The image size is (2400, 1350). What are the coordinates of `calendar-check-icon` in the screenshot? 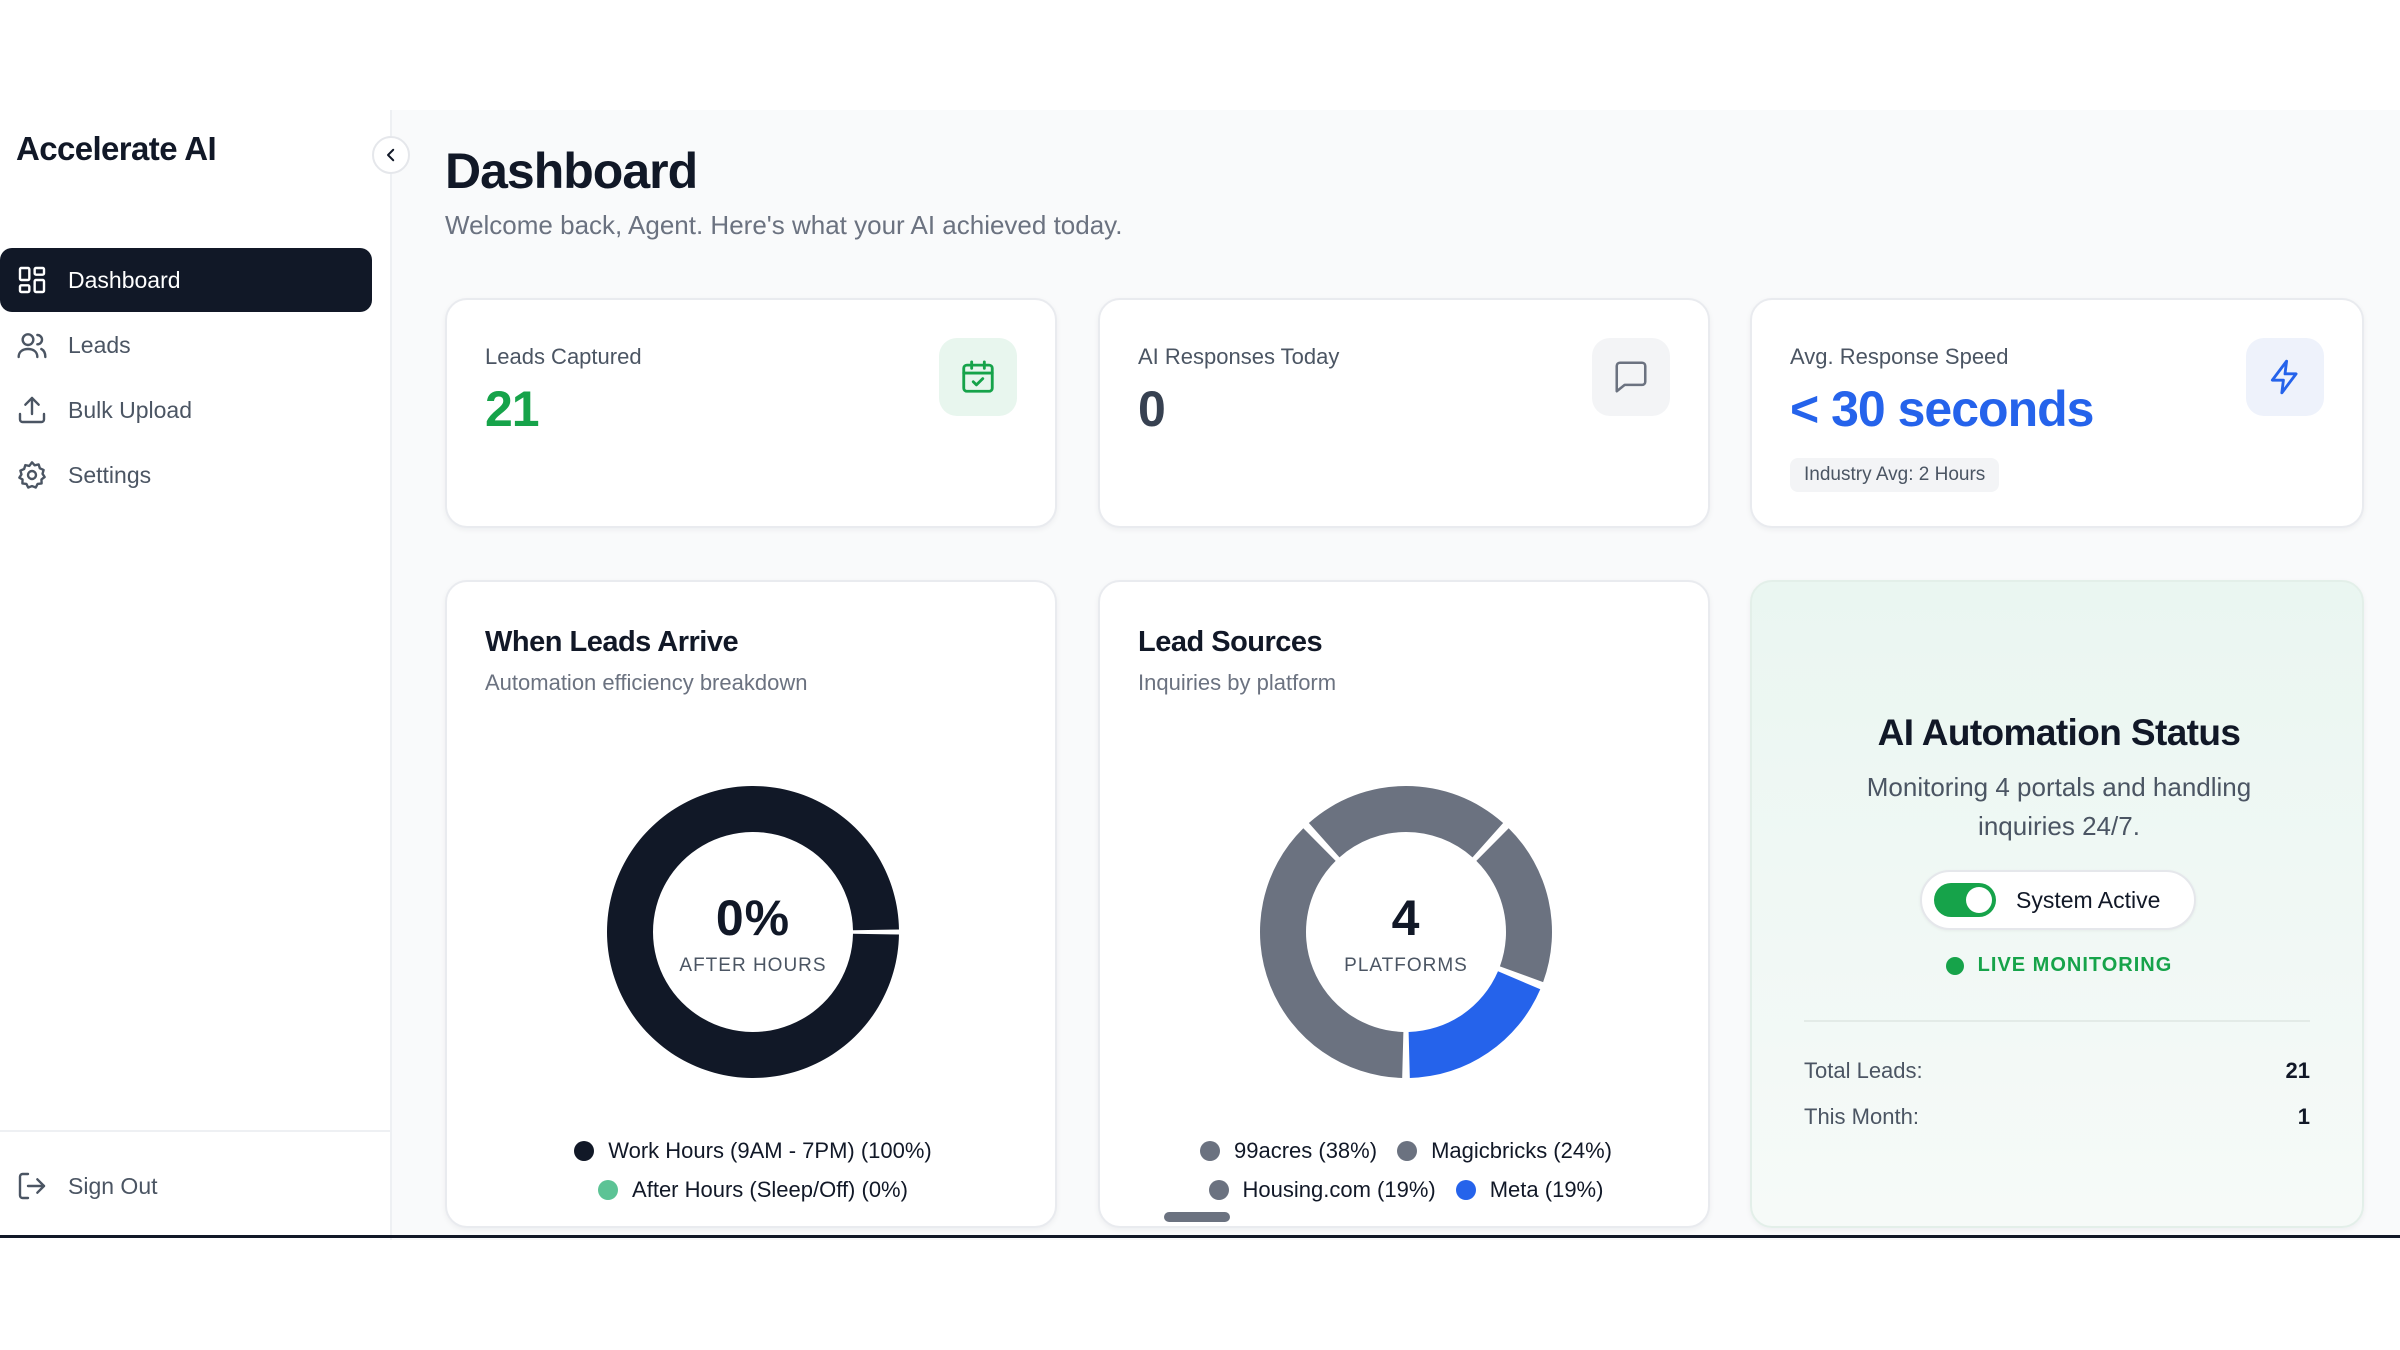 It's located at (978, 376).